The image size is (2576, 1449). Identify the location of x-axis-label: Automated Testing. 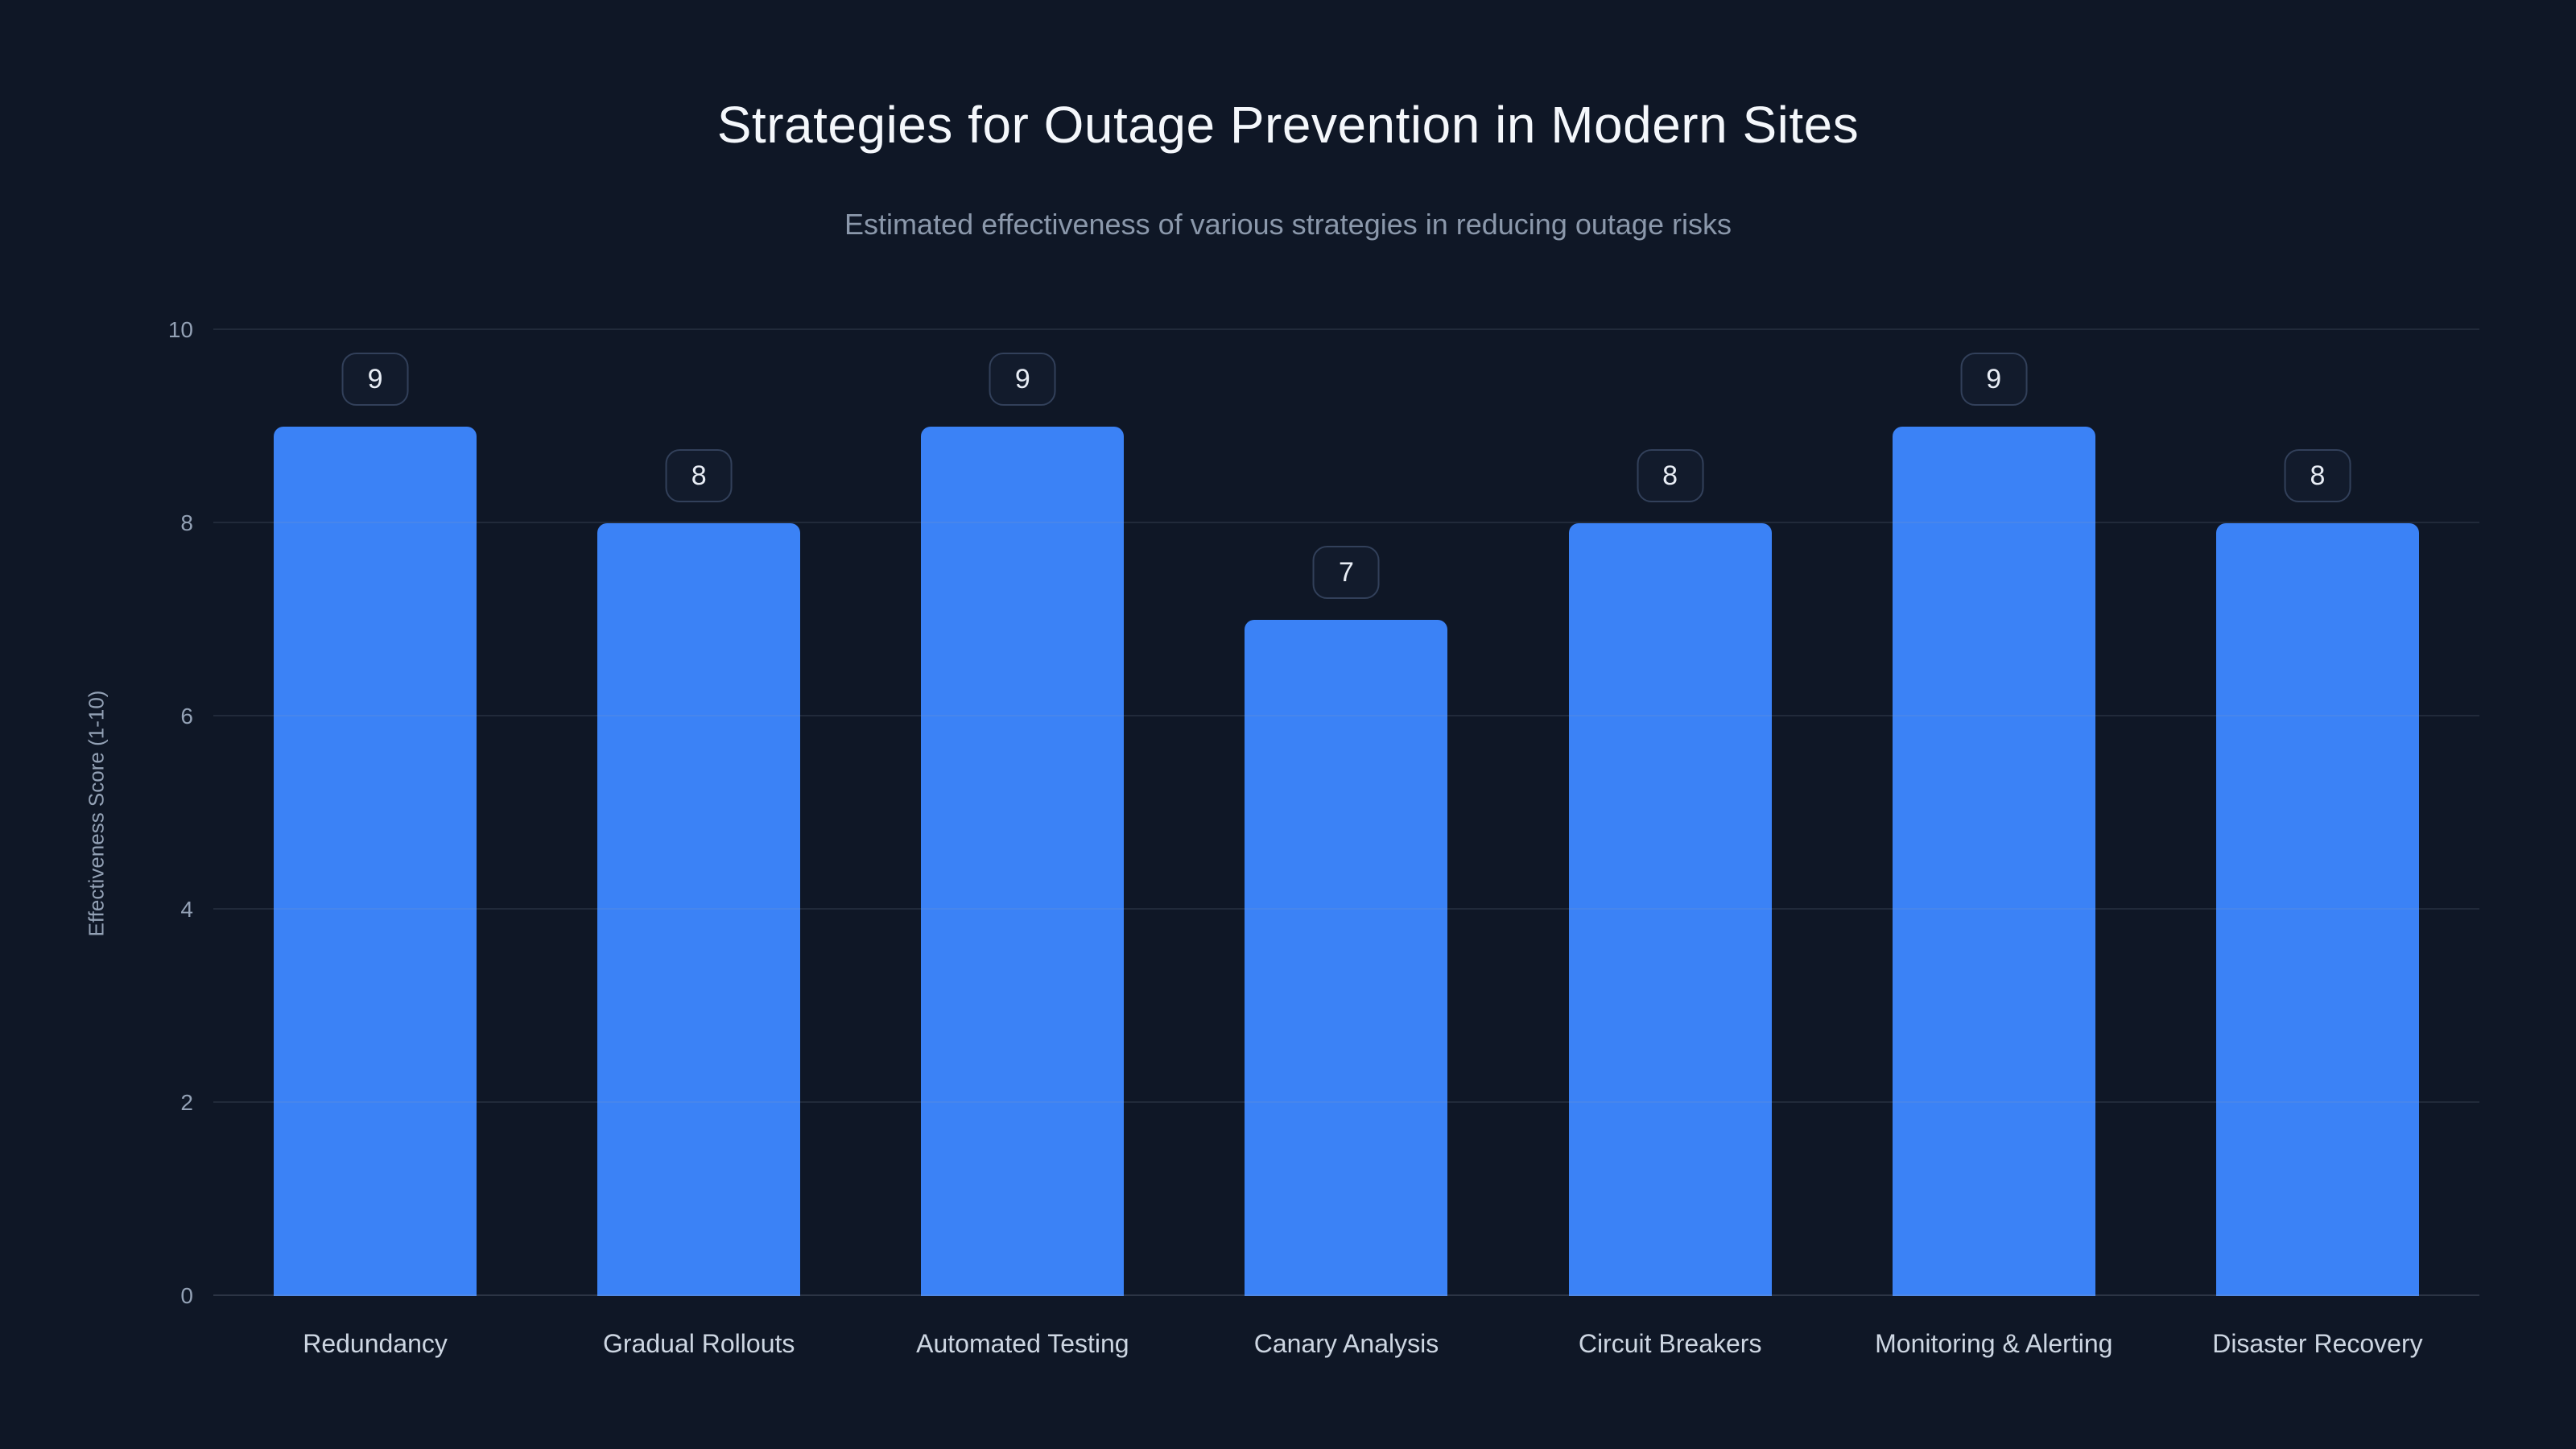
(1022, 1343).